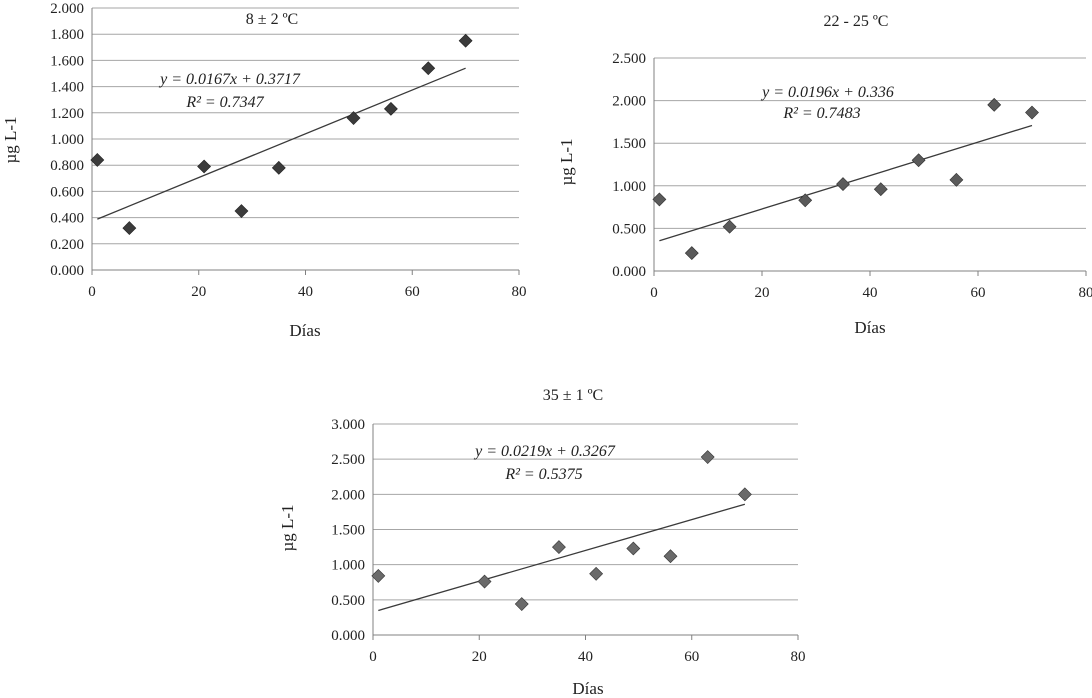 The width and height of the screenshot is (1092, 698). I want to click on y-tick-label: 0.800, so click(67, 166).